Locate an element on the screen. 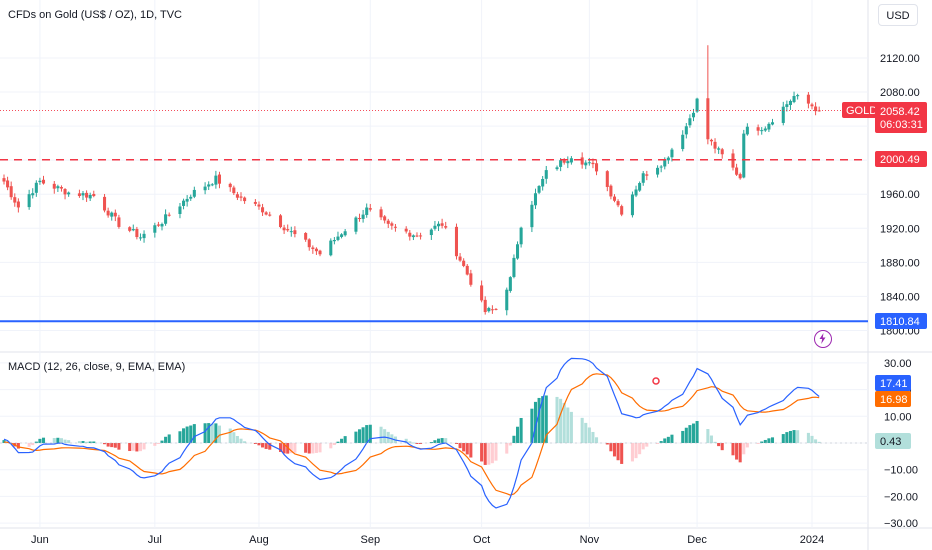 The image size is (932, 550). price-tick-label: 1960.00 is located at coordinates (900, 195).